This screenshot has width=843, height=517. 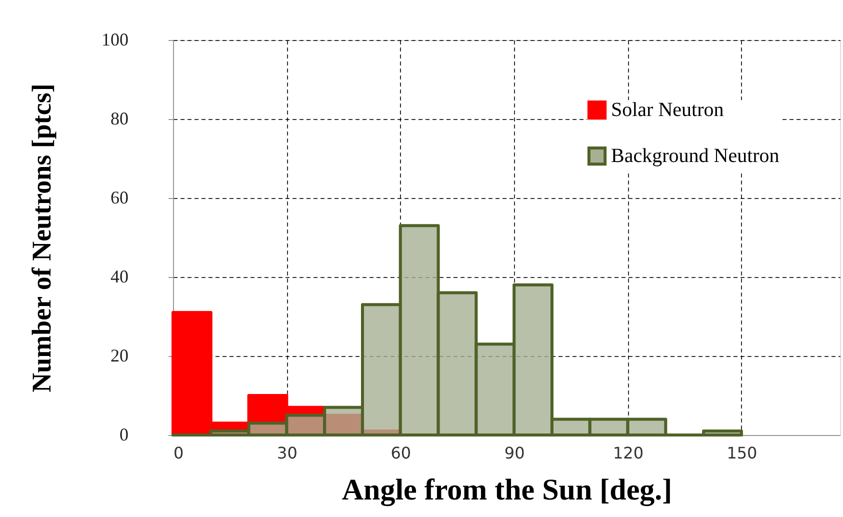 What do you see at coordinates (124, 434) in the screenshot?
I see `y-tick-label: 0` at bounding box center [124, 434].